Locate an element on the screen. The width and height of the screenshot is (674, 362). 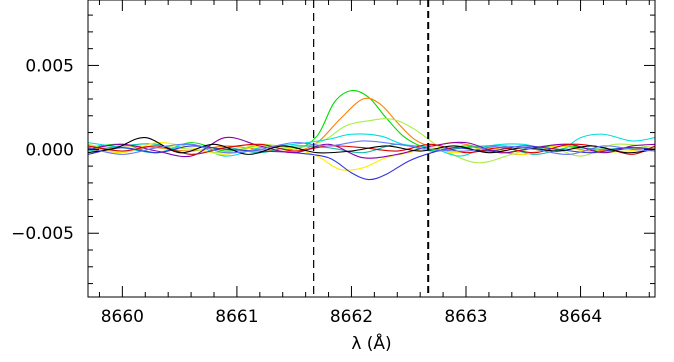
y-tick-label: 0.000 is located at coordinates (49, 150).